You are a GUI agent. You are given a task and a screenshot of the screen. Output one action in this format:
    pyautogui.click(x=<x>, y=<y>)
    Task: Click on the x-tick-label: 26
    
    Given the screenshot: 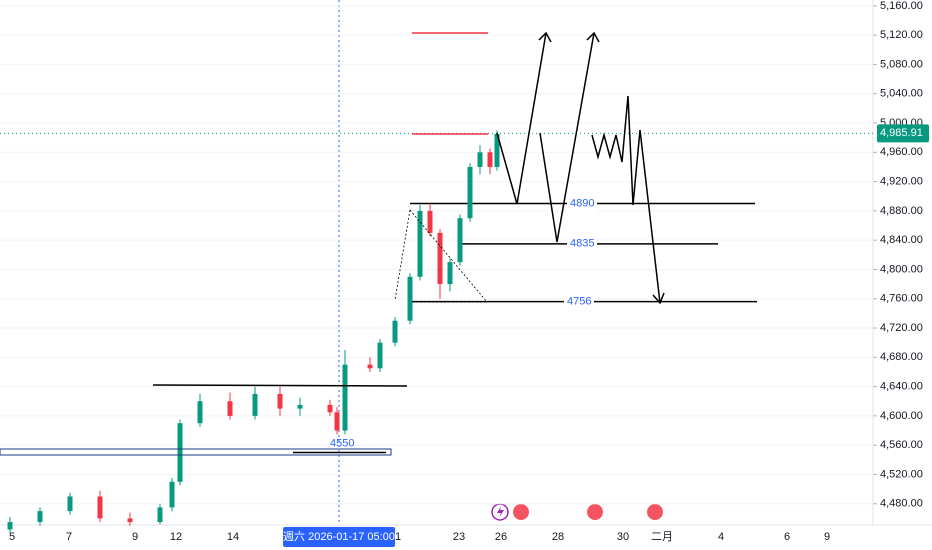 What is the action you would take?
    pyautogui.click(x=501, y=537)
    